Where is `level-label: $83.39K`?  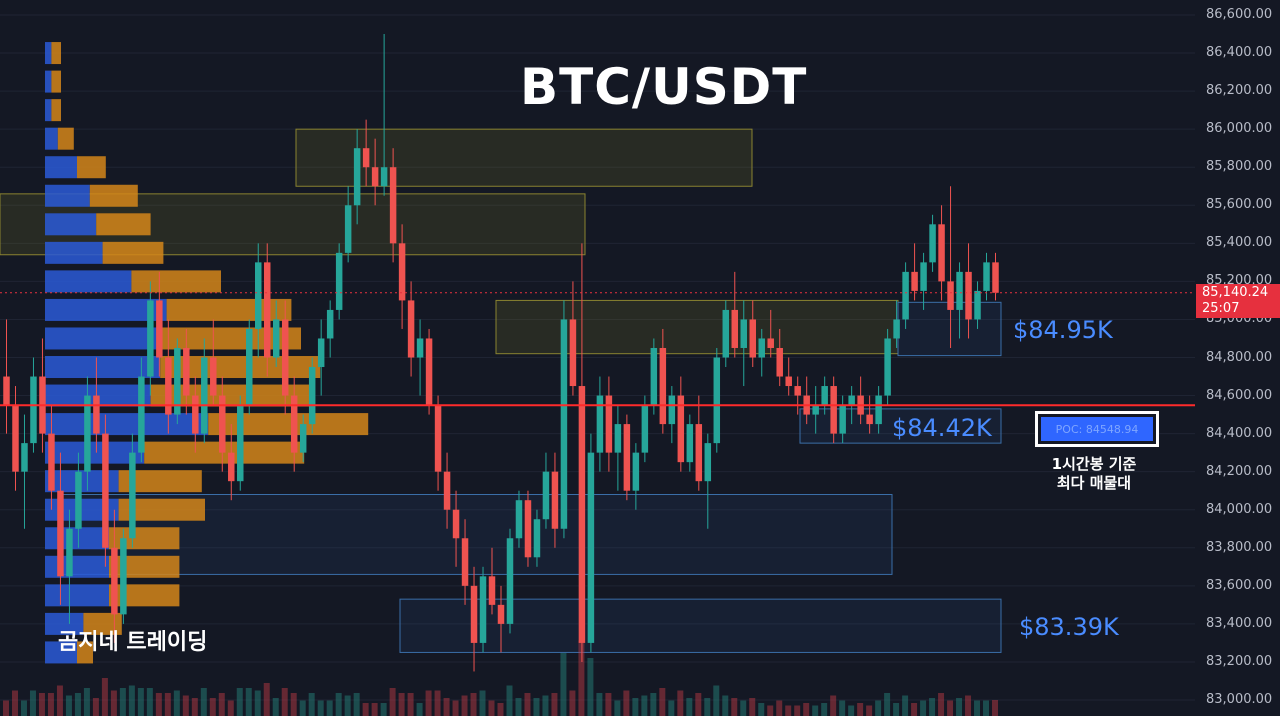
level-label: $83.39K is located at coordinates (1069, 627).